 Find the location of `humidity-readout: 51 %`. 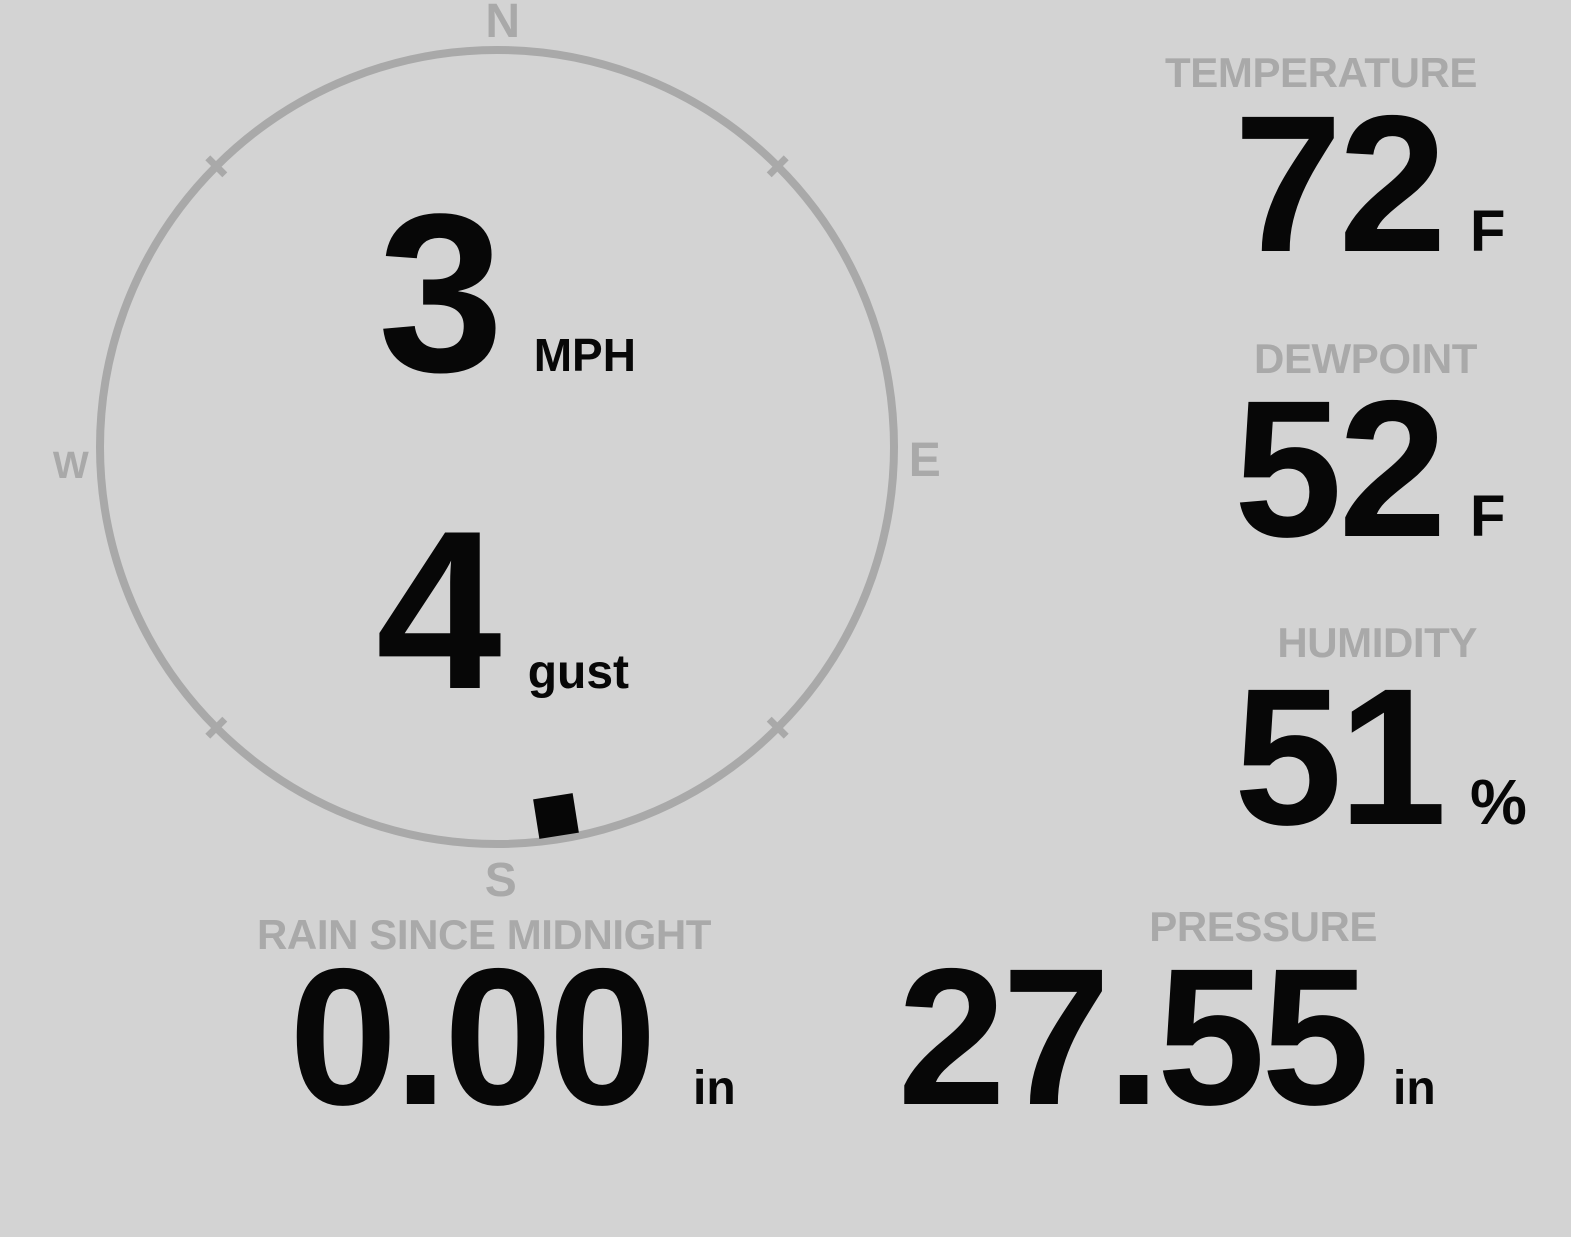

humidity-readout: 51 % is located at coordinates (1214, 757).